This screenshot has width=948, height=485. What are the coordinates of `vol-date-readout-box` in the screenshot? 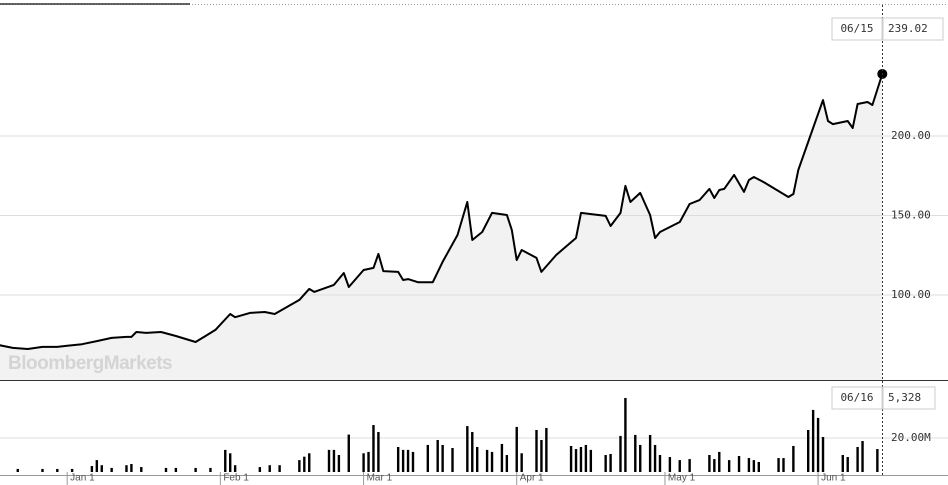 It's located at (857, 398).